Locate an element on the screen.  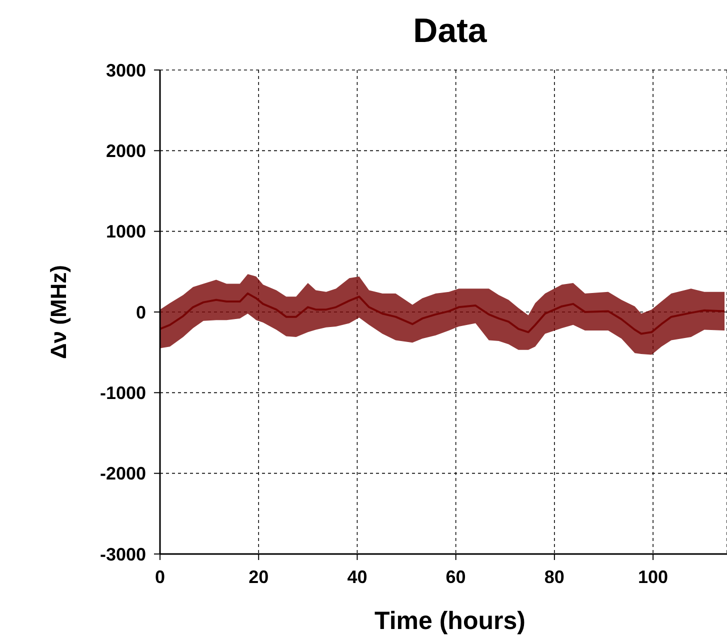
x-tick-label: 0 is located at coordinates (160, 576).